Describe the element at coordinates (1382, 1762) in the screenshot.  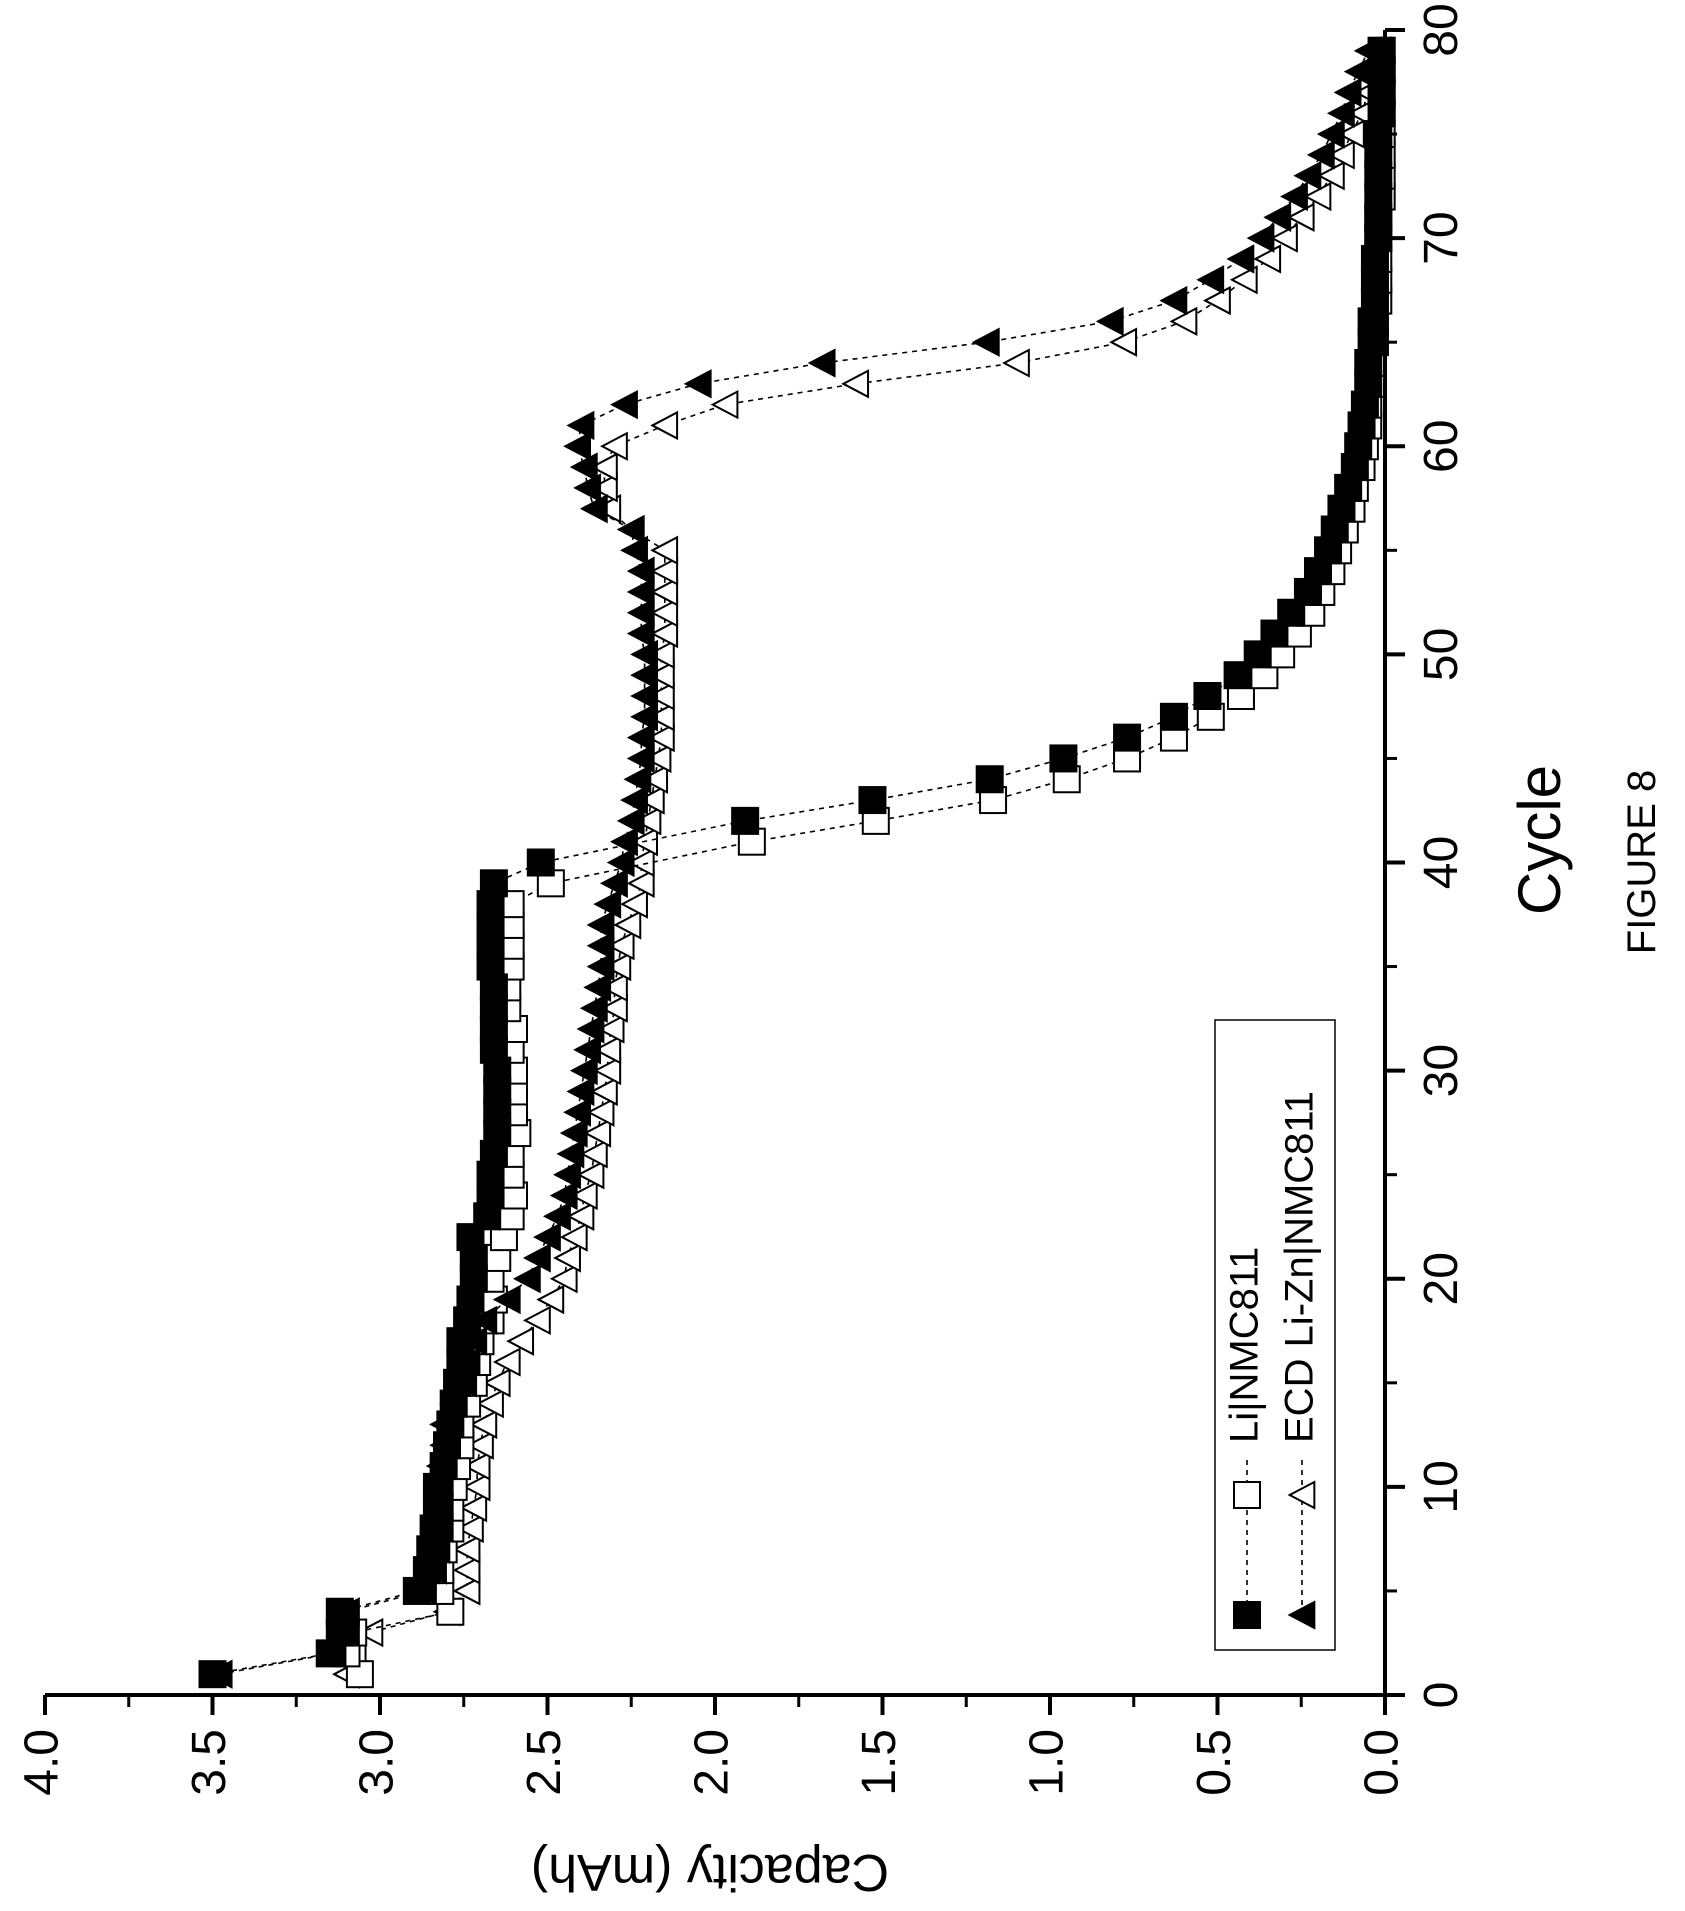
I see `y-tick-label: 0.0` at that location.